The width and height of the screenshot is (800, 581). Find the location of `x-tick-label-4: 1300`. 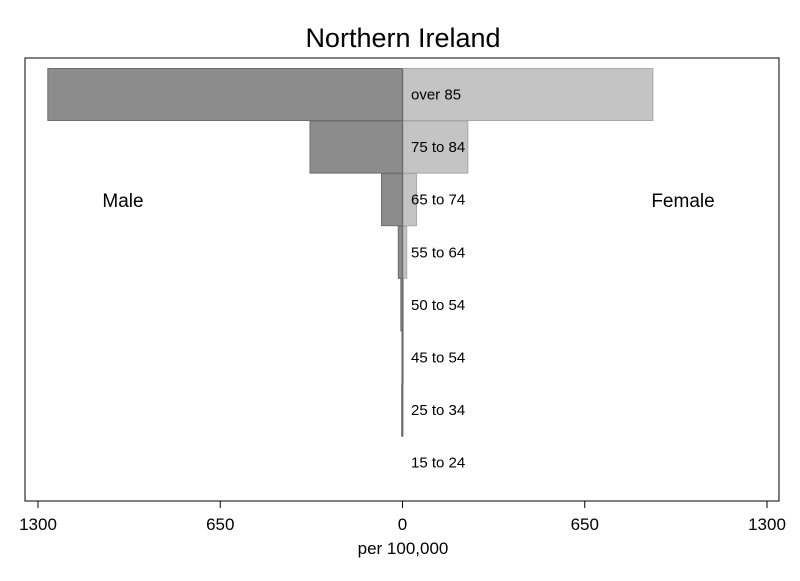

x-tick-label-4: 1300 is located at coordinates (767, 524).